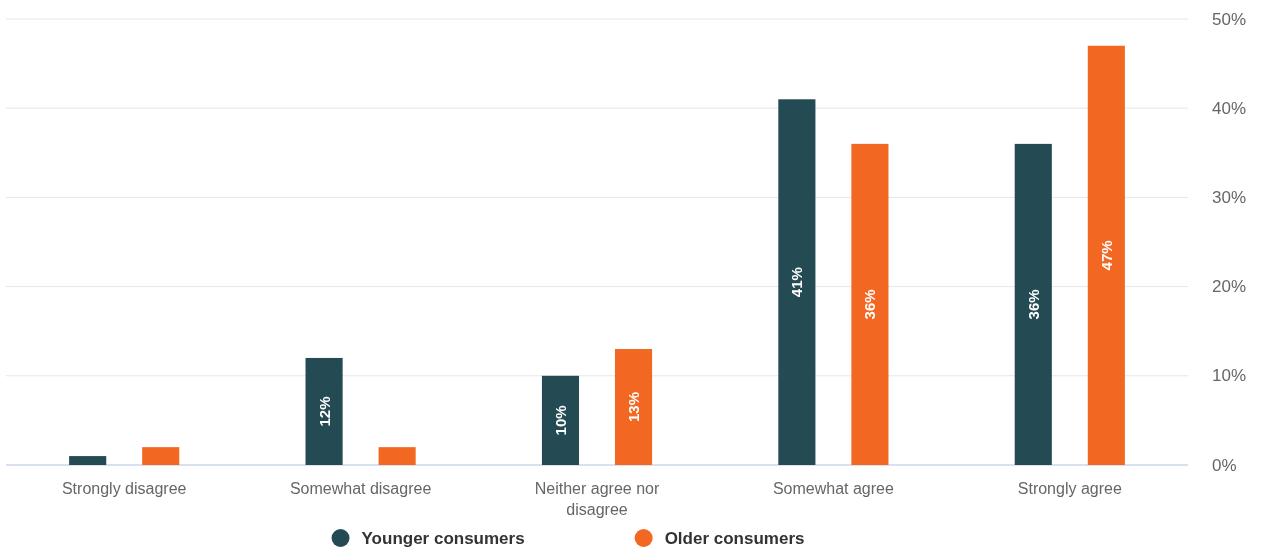 The height and width of the screenshot is (551, 1266). Describe the element at coordinates (734, 538) in the screenshot. I see `legend-label: Older consumers` at that location.